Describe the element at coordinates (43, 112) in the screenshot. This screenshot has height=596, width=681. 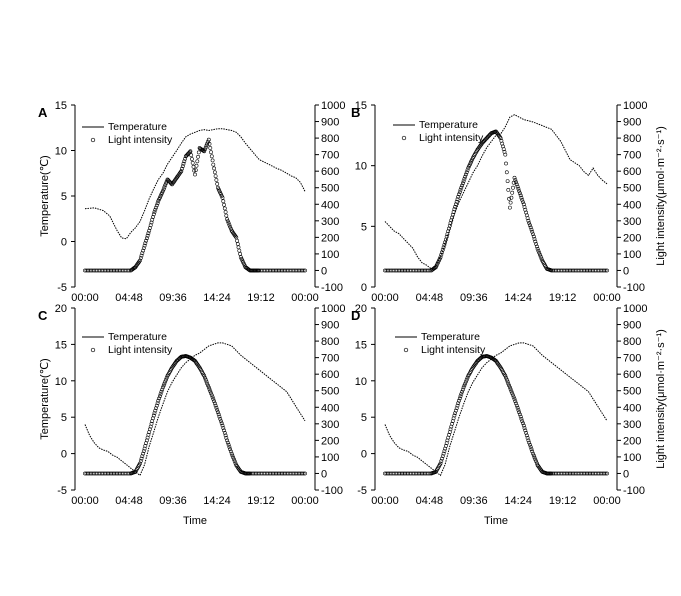
I see `panel-letter: A` at that location.